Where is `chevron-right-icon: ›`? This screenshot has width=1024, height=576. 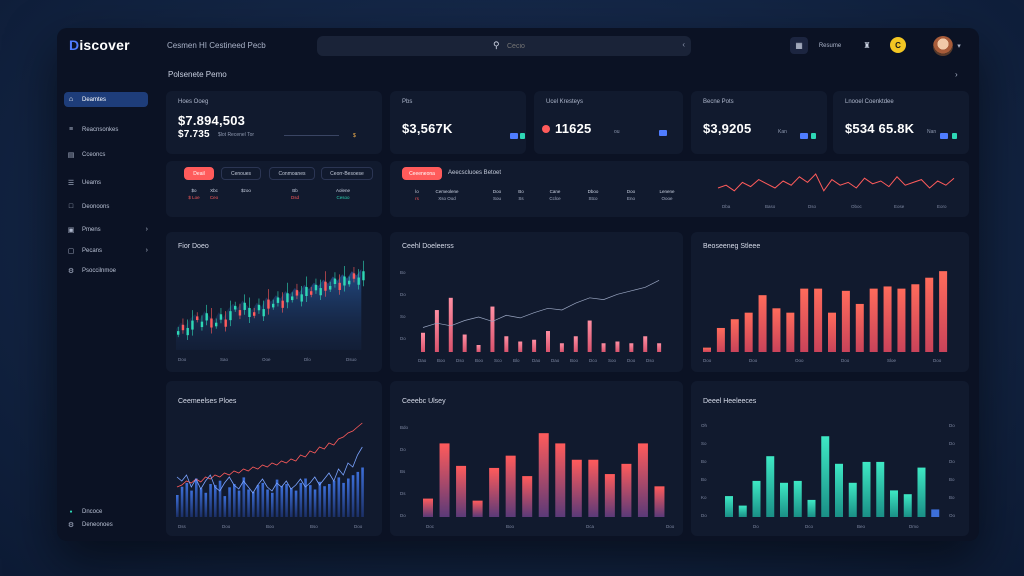
chevron-right-icon: › is located at coordinates (956, 74).